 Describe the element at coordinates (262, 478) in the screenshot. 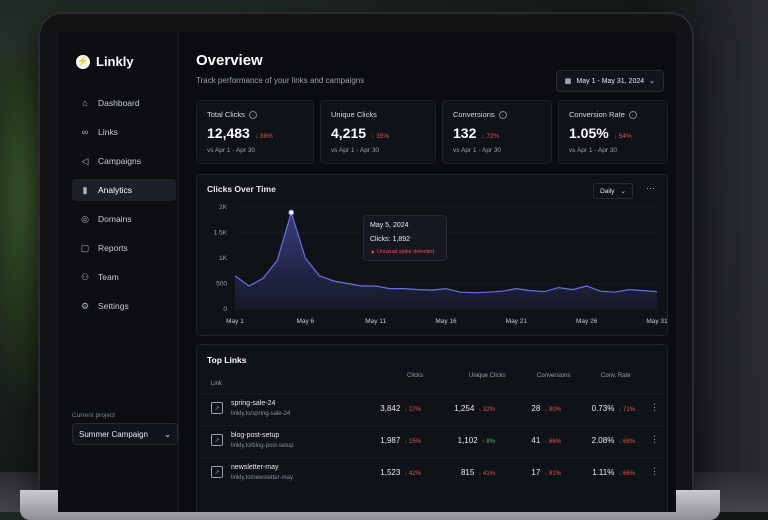

I see `link-url: linkly.to/newsletter-may` at that location.